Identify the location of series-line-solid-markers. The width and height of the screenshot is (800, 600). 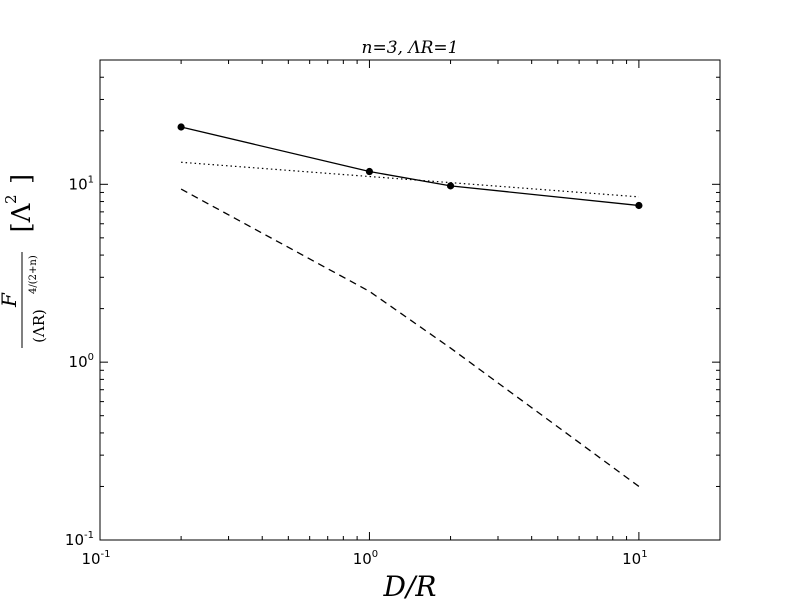
(409, 166).